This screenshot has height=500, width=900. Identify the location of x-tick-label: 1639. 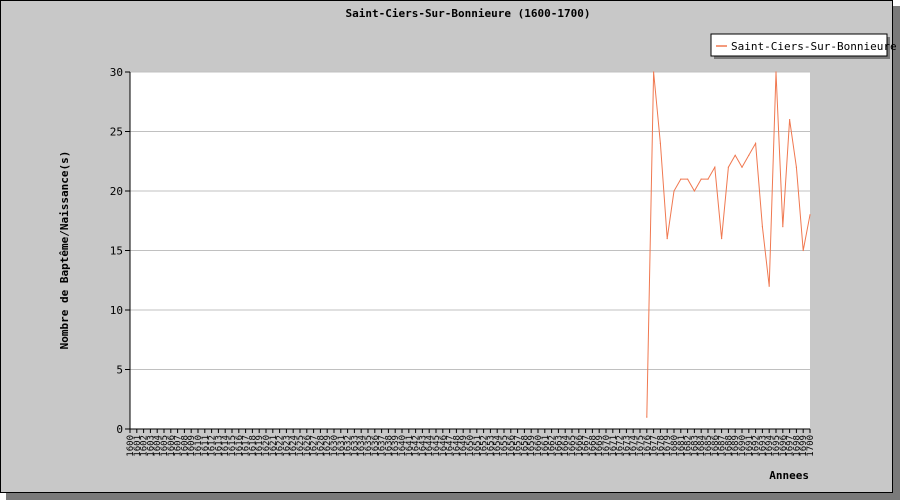
(396, 446).